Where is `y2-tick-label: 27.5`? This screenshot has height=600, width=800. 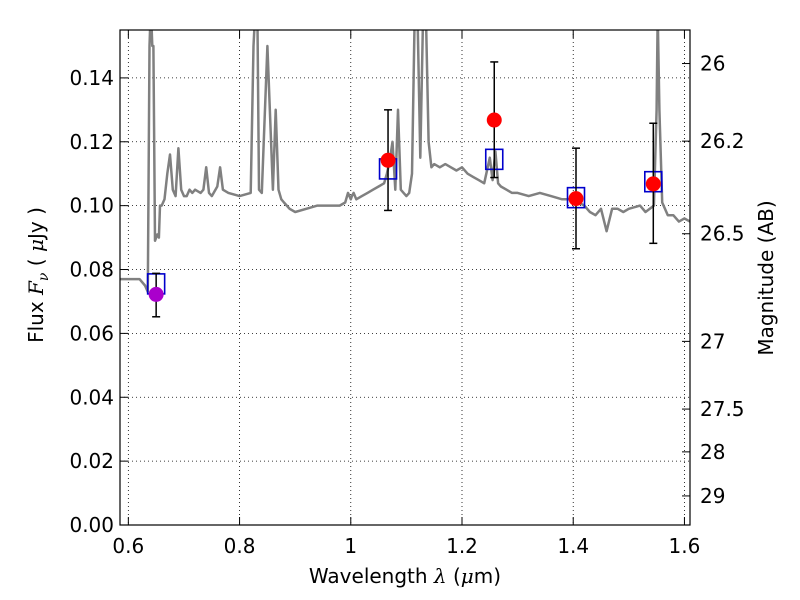
y2-tick-label: 27.5 is located at coordinates (722, 409).